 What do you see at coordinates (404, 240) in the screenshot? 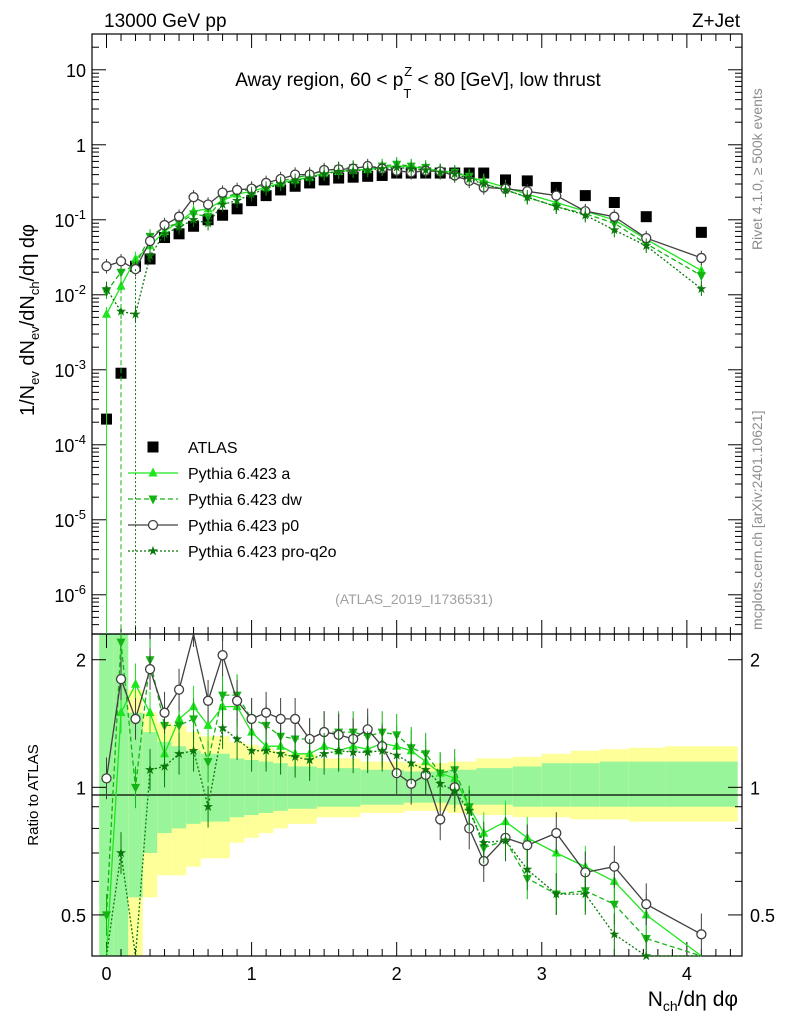
I see `series-pythia-6-423-a` at bounding box center [404, 240].